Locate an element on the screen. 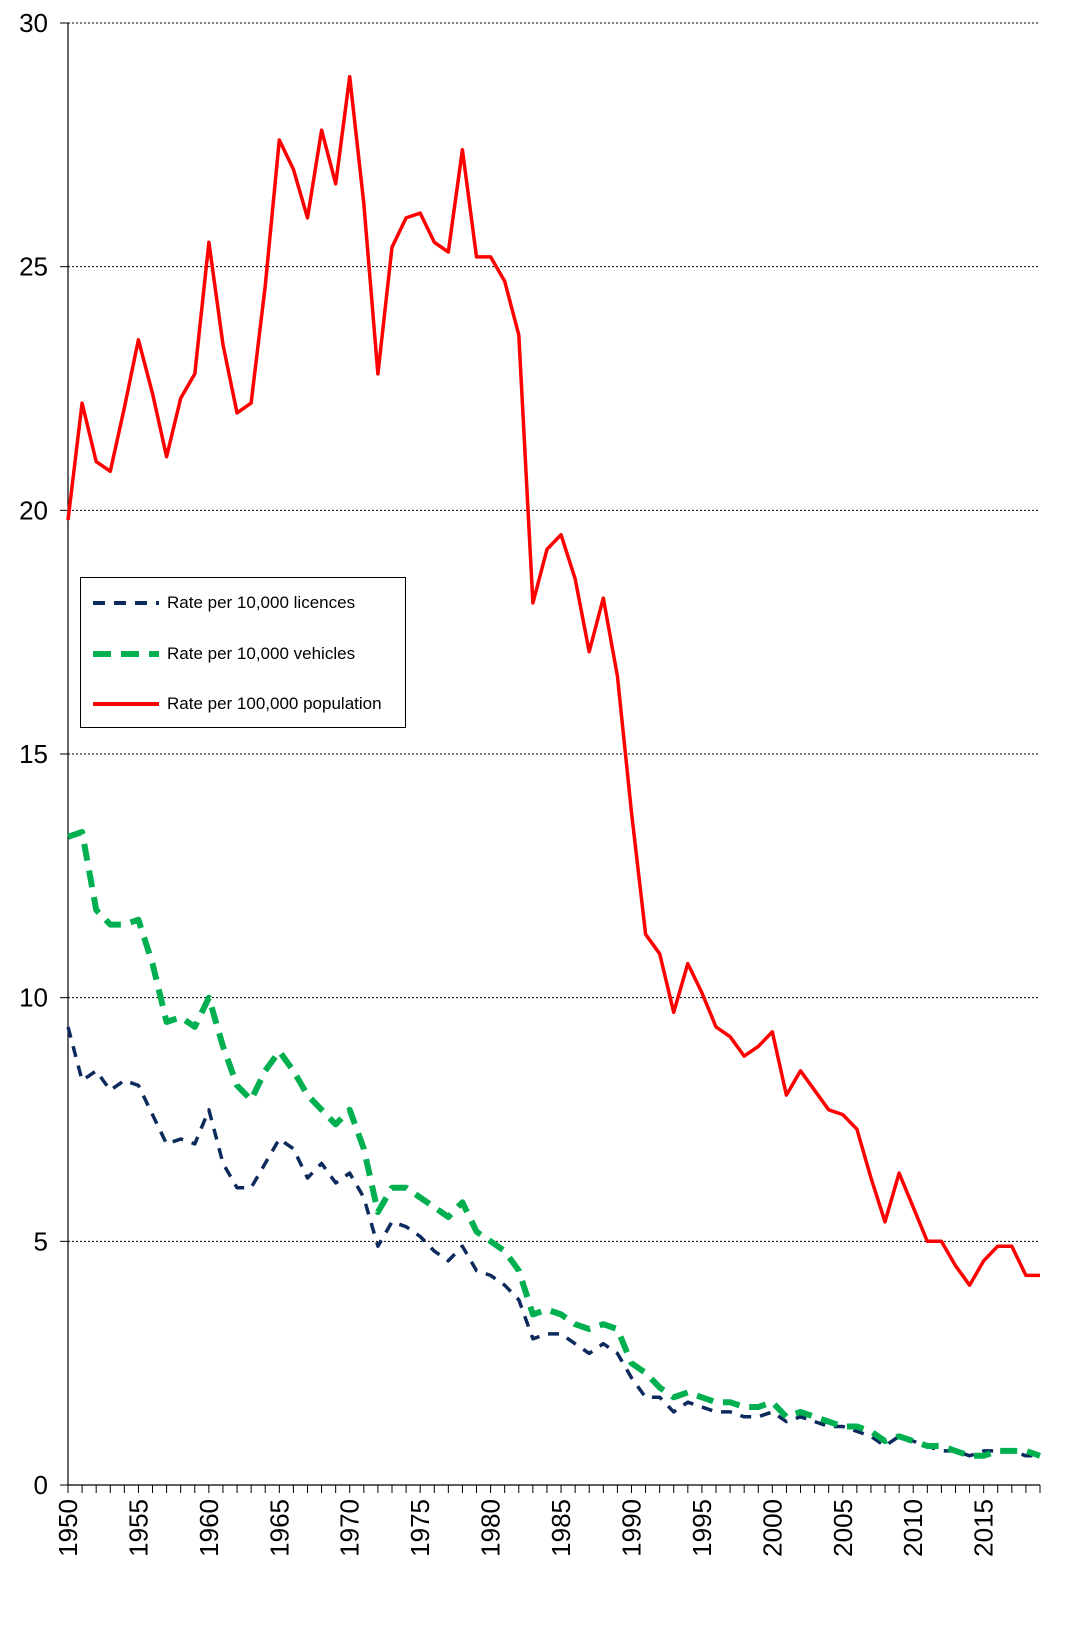  x-tick-label-1965: 1965 is located at coordinates (279, 1528).